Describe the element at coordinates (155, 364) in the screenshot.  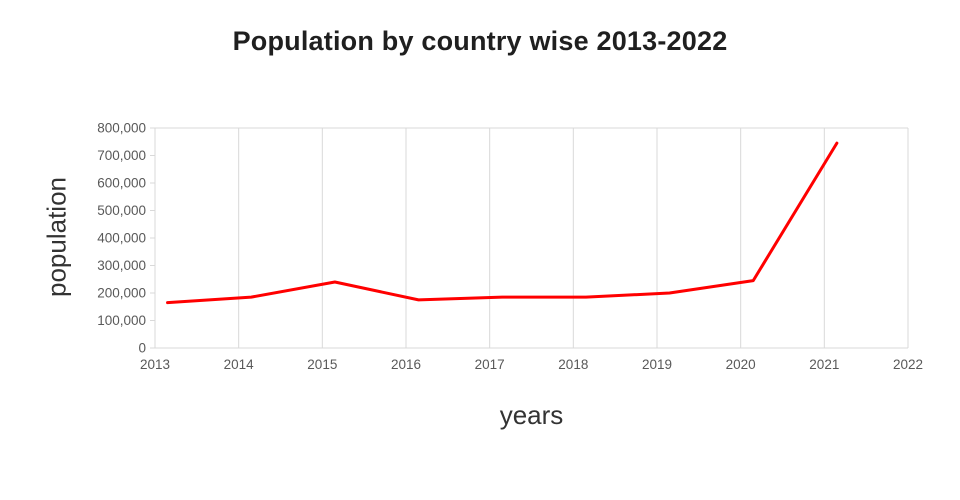
I see `x-tick-label: 2013` at that location.